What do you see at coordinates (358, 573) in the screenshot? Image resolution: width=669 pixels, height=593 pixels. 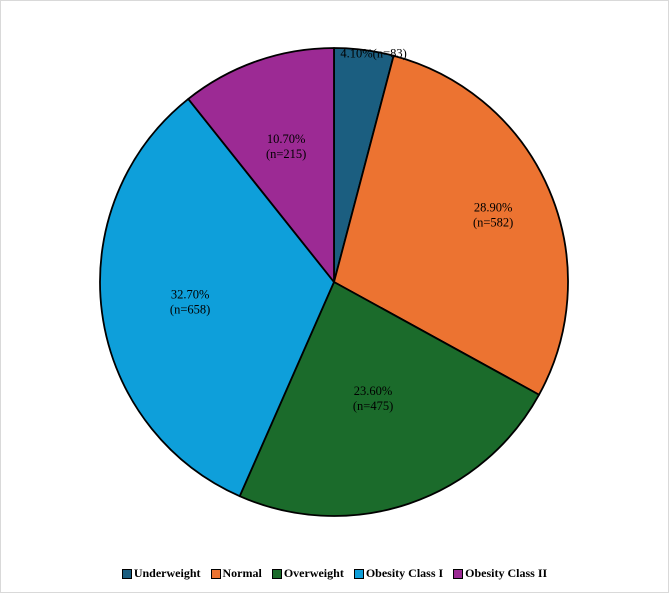 I see `legend-swatch-obesity-class-i` at bounding box center [358, 573].